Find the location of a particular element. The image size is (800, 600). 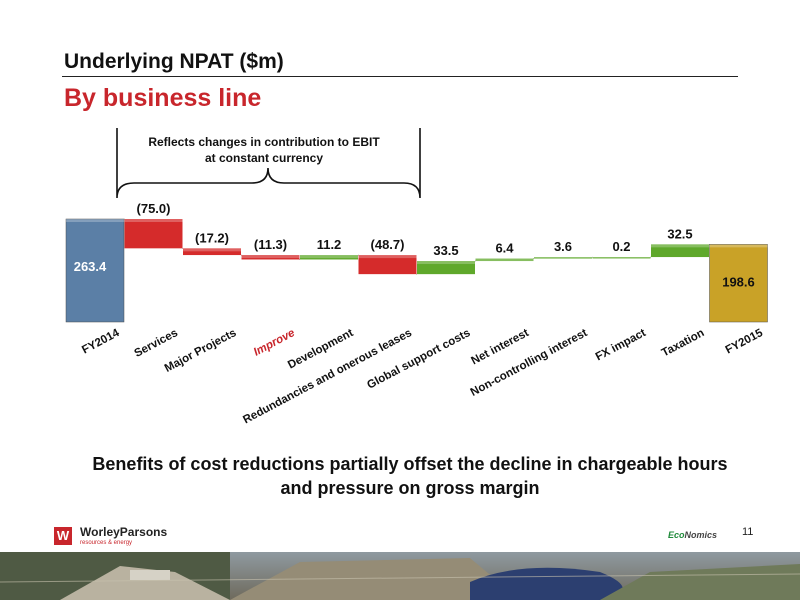

bracket-label-line1: Reflects changes in contribution to EBIT is located at coordinates (264, 142).